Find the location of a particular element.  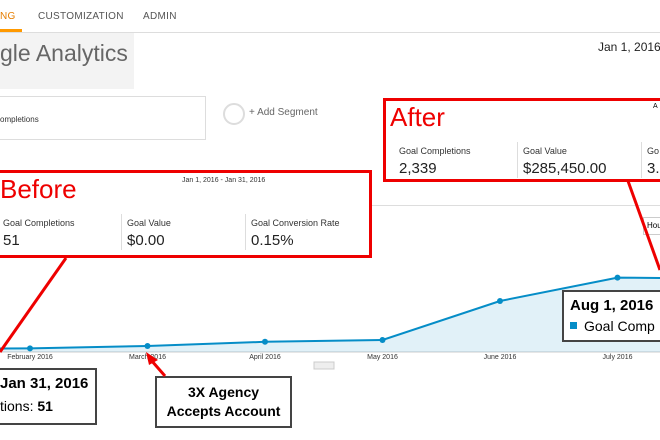

arrow-head is located at coordinates (152, 358).